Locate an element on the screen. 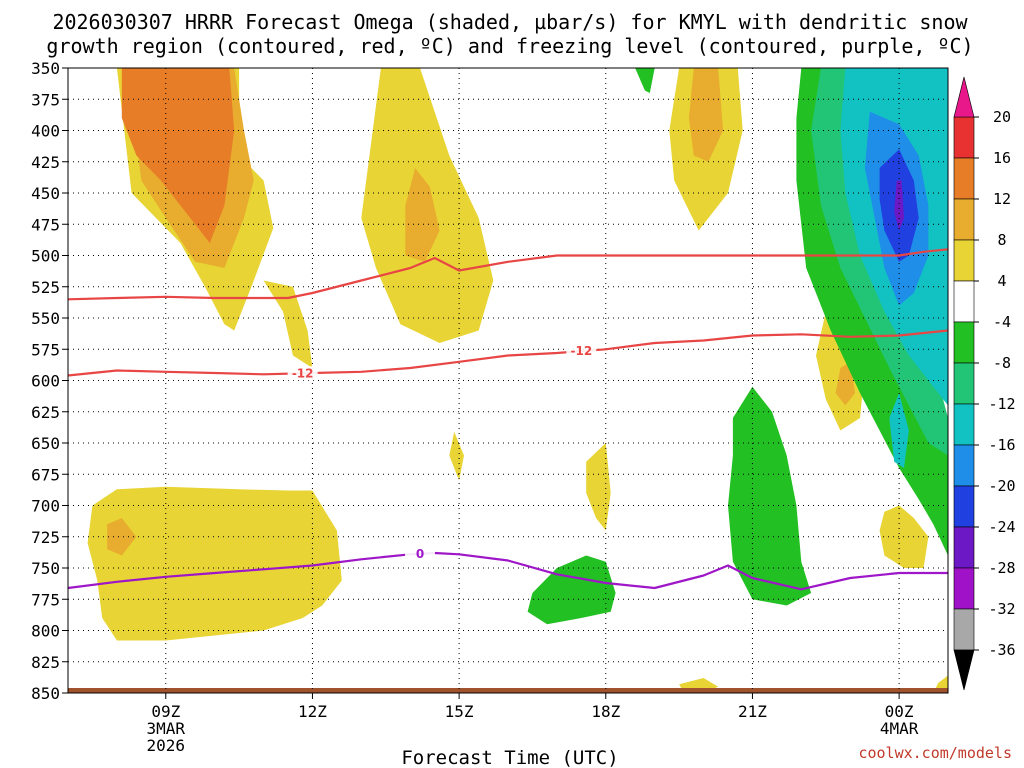  colorbar-bin-m32_m28 is located at coordinates (964, 588).